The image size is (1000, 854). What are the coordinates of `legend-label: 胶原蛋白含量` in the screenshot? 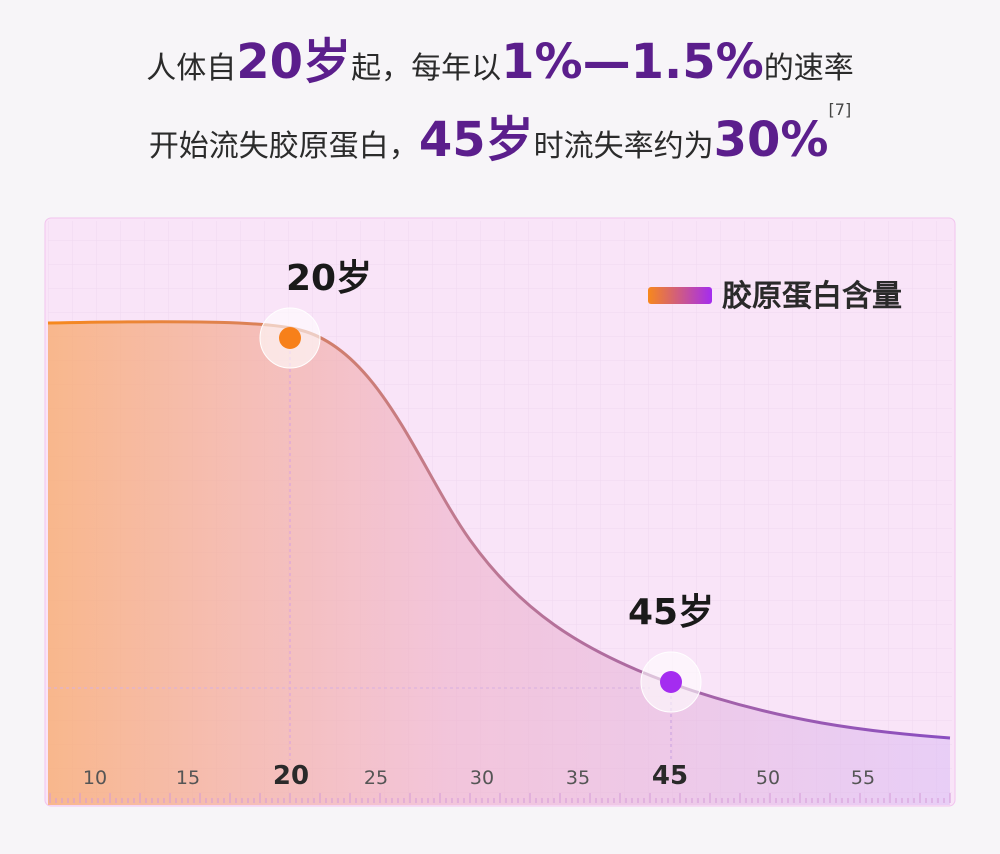 It's located at (812, 296).